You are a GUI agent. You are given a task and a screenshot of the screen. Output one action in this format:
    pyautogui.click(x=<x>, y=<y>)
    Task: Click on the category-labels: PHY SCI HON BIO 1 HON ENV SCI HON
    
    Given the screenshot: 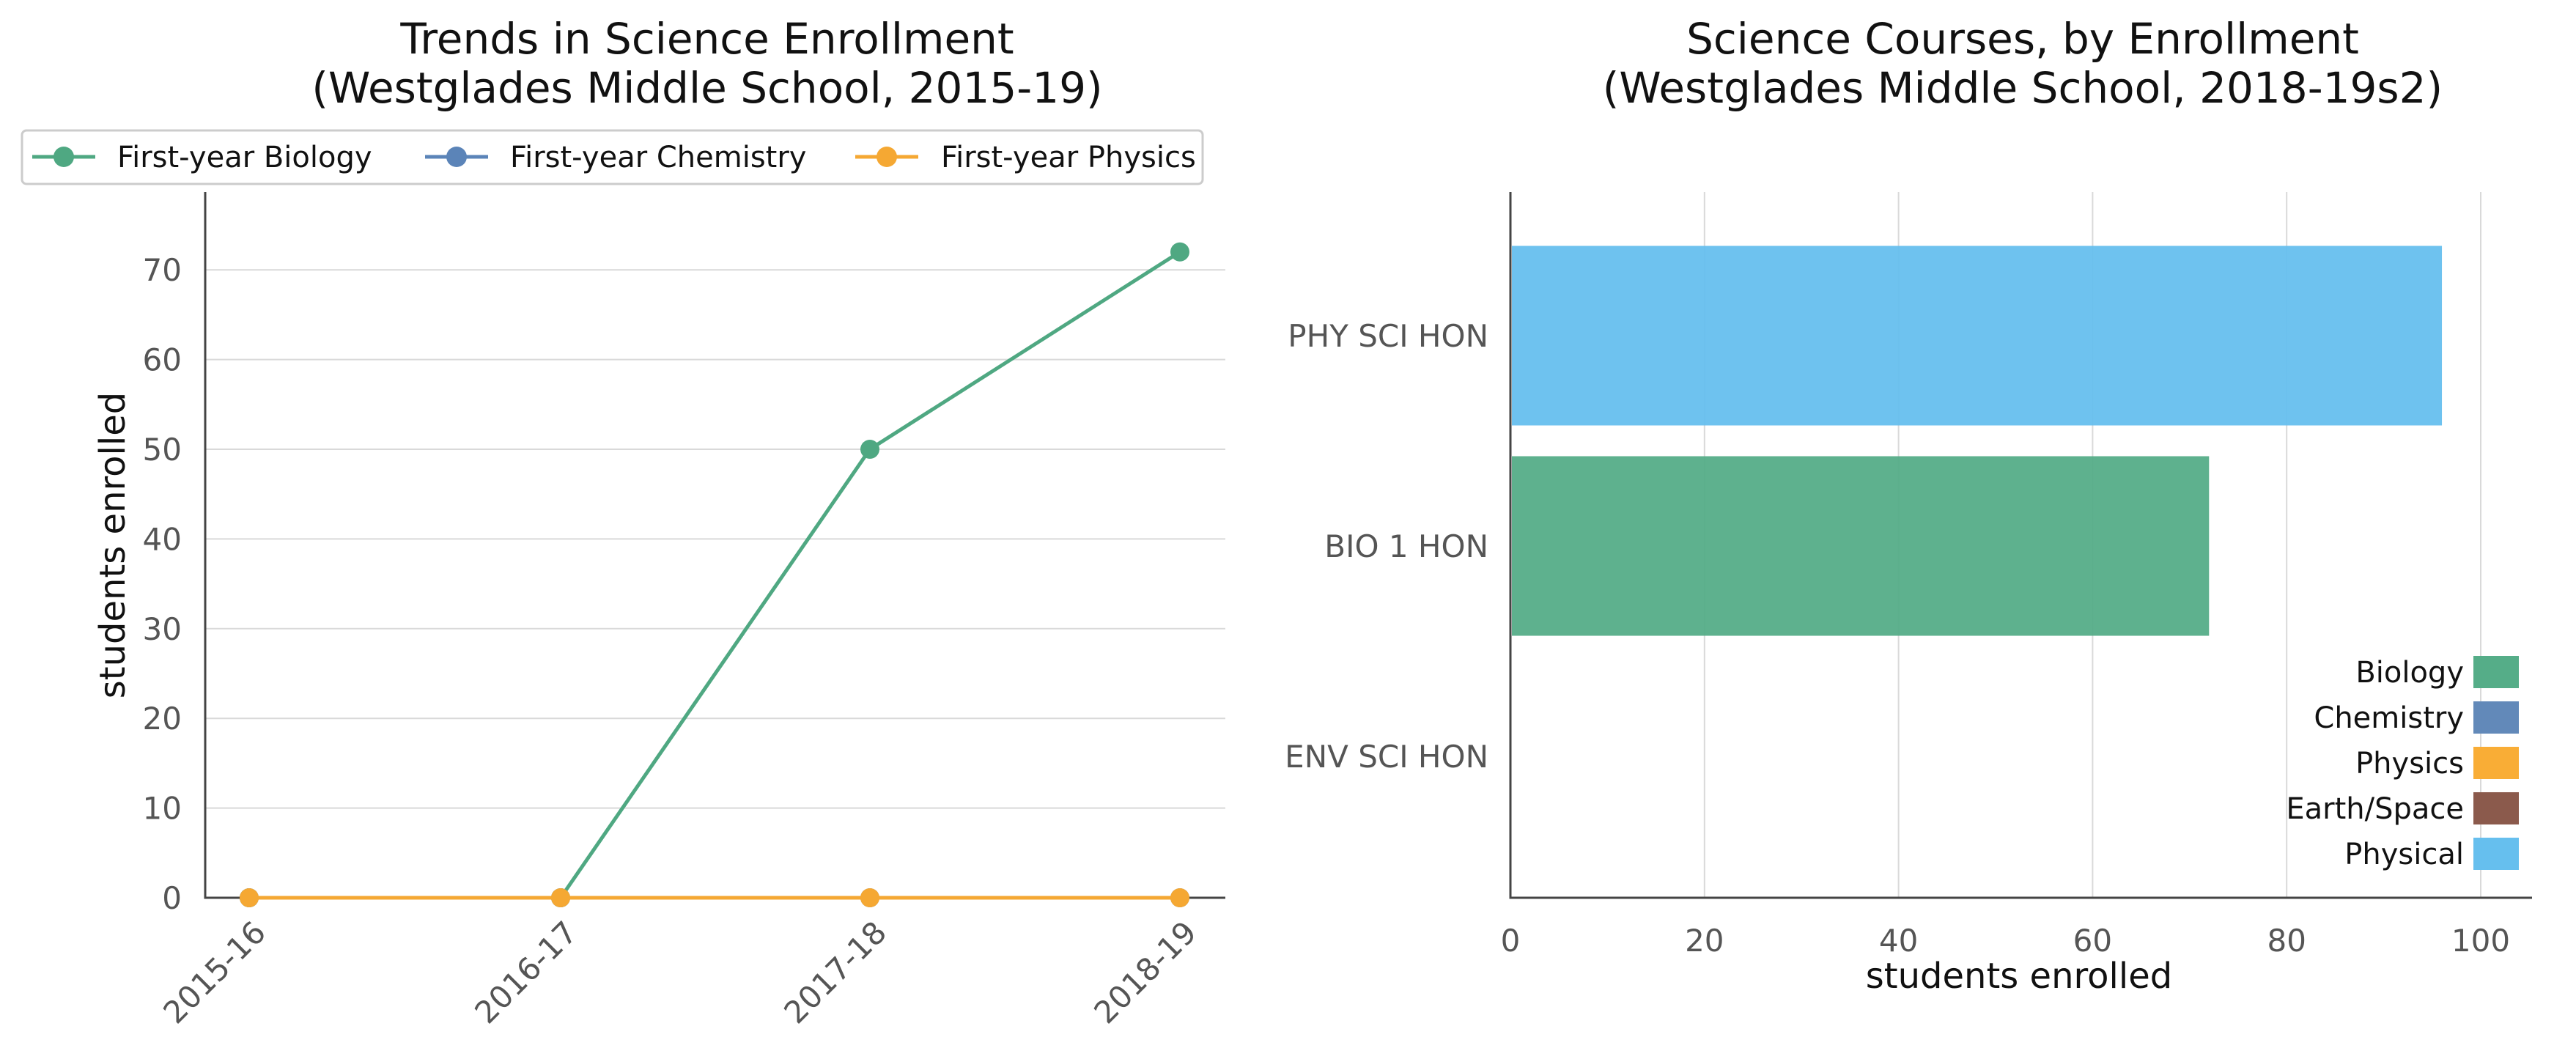 What is the action you would take?
    pyautogui.click(x=1386, y=546)
    